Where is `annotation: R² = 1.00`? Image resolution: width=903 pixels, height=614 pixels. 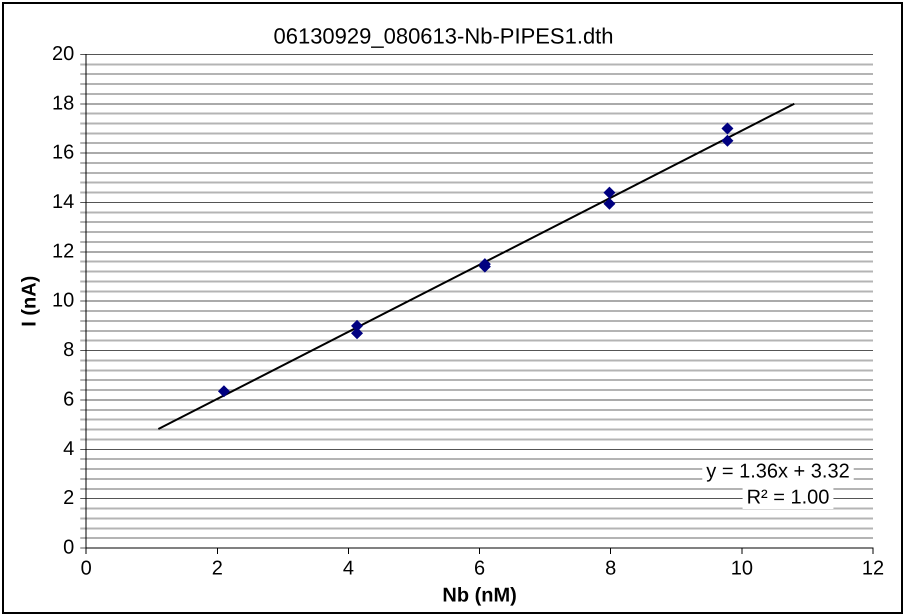 annotation: R² = 1.00 is located at coordinates (788, 497).